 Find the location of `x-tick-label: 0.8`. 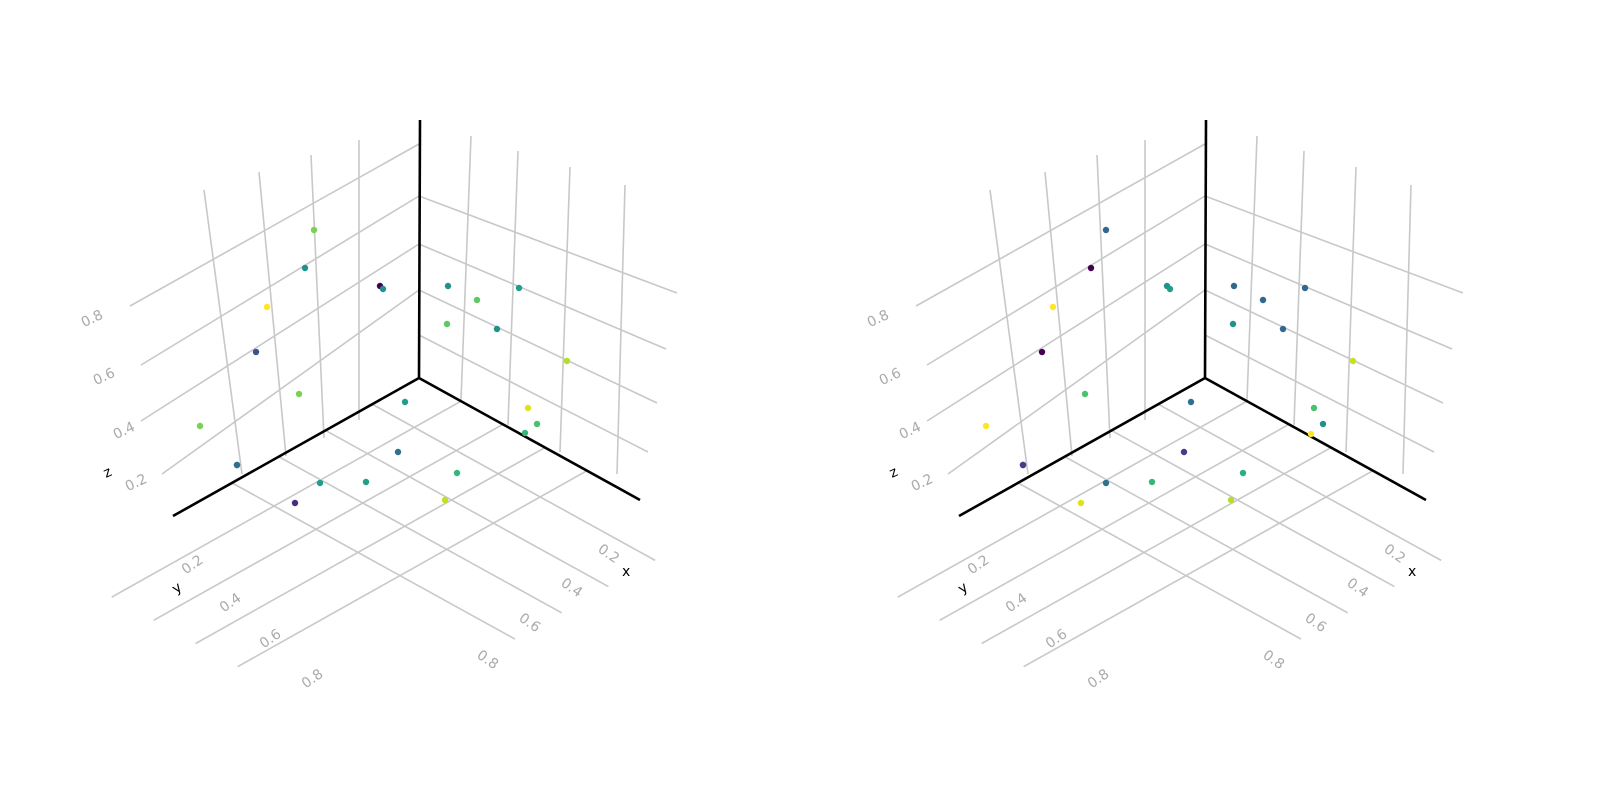

x-tick-label: 0.8 is located at coordinates (487, 660).